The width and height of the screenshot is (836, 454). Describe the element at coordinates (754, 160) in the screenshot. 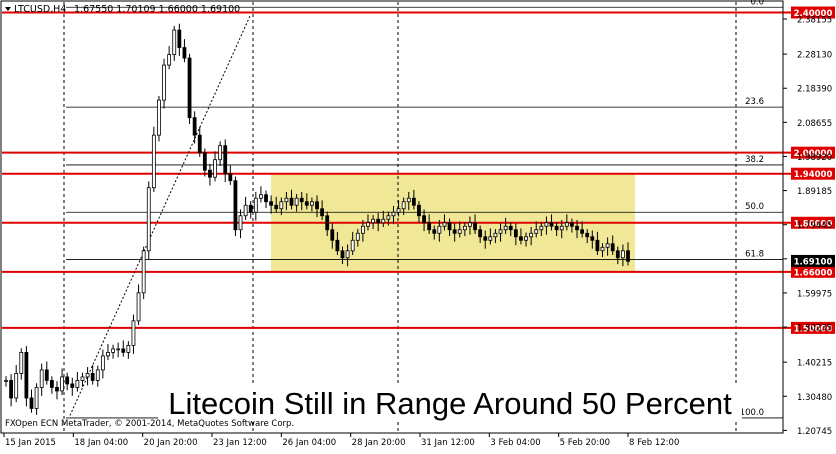

I see `fib-label: 38.2` at that location.